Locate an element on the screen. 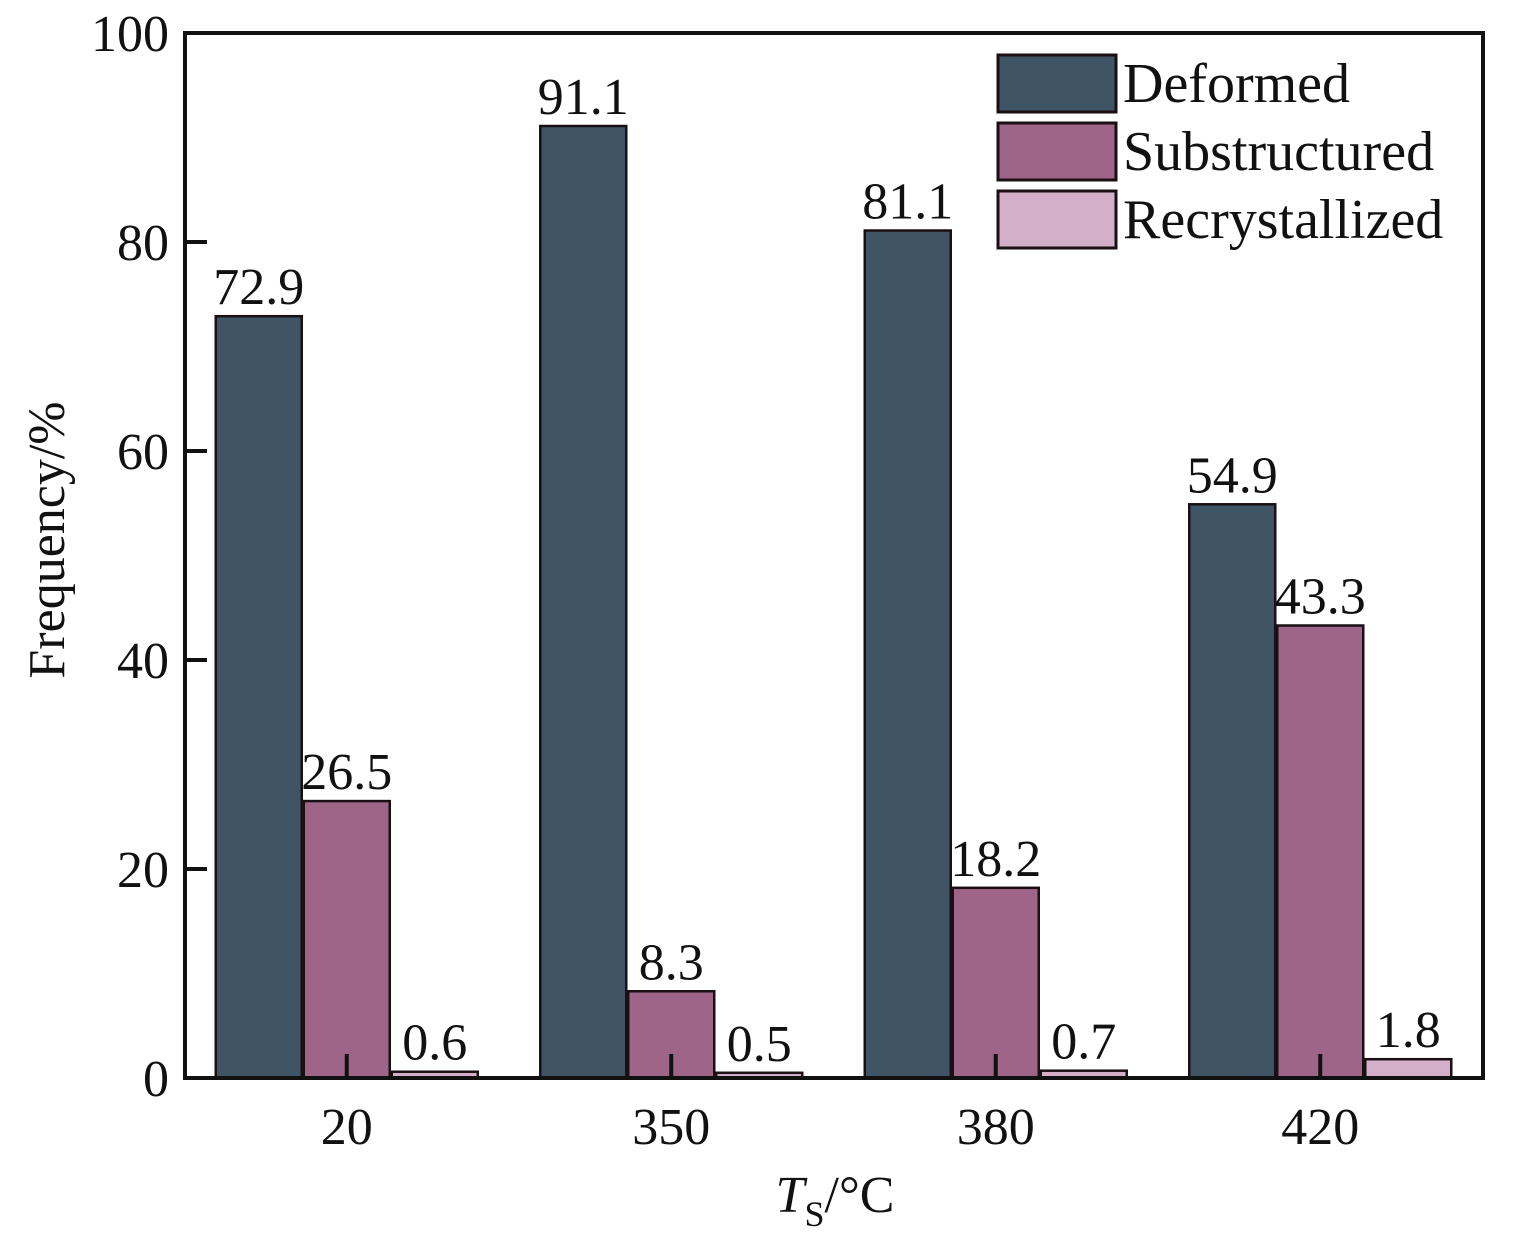  legend-swatch-substructured is located at coordinates (1057, 151).